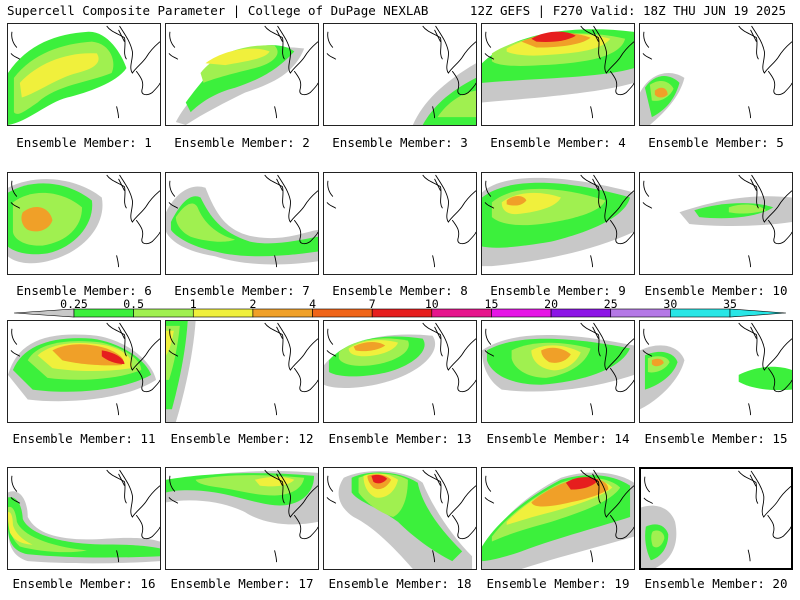 The image size is (800, 600). Describe the element at coordinates (400, 583) in the screenshot. I see `member-label-18: Ensemble Member: 18` at that location.